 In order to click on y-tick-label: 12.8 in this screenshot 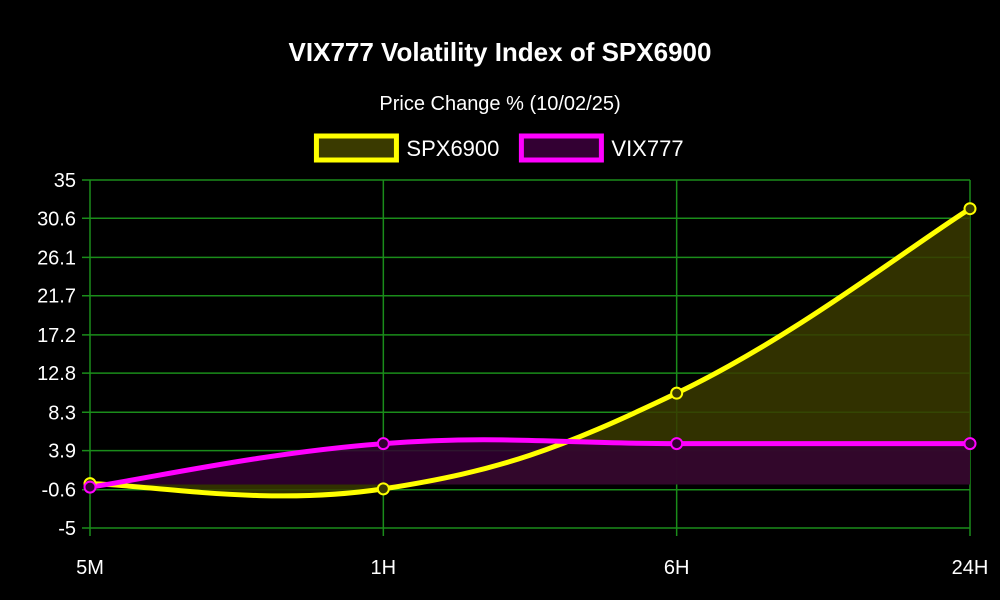, I will do `click(56, 374)`.